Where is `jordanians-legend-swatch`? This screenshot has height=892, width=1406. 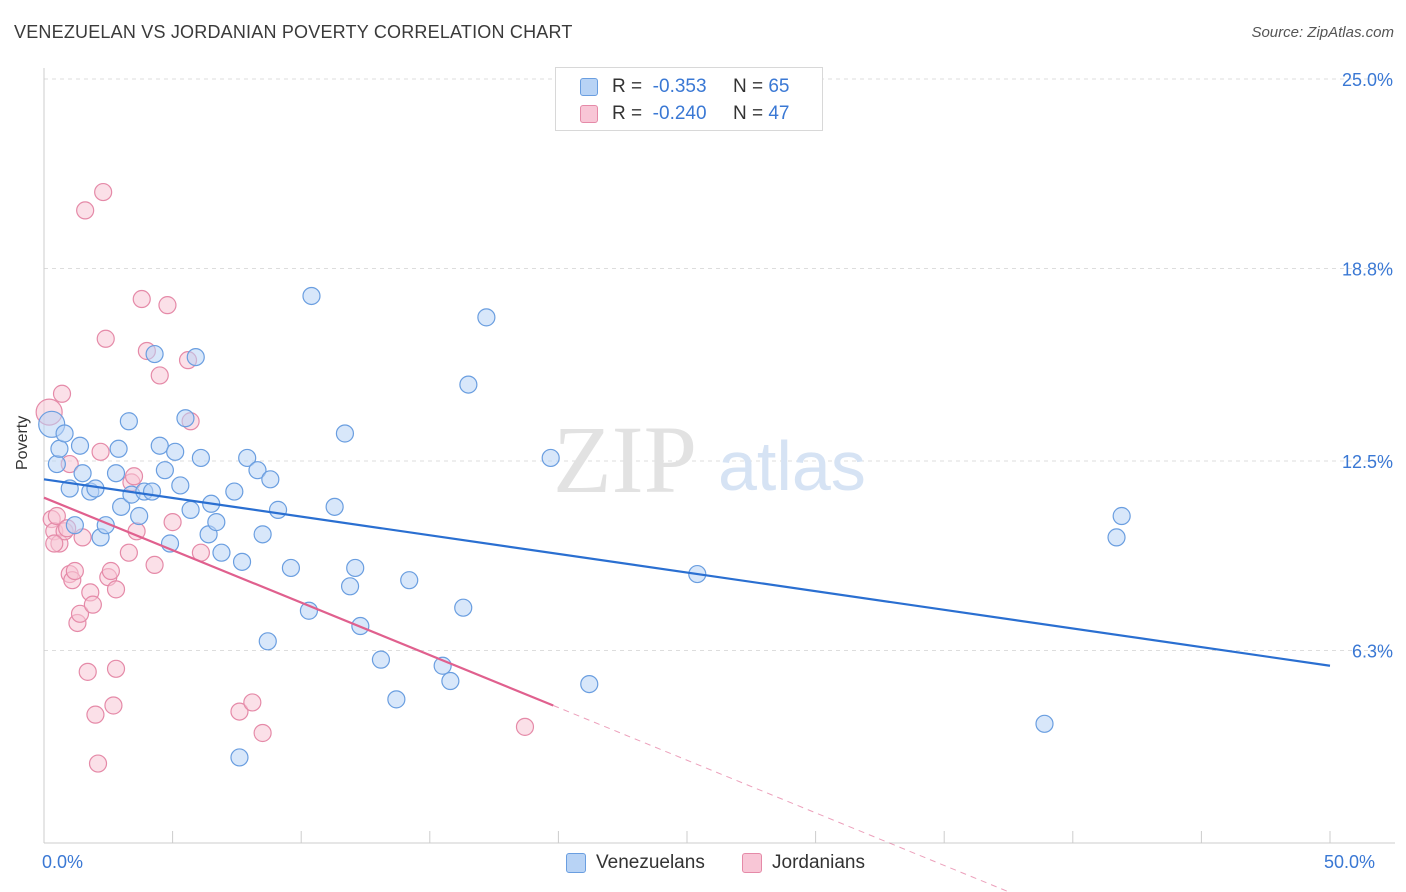 jordanians-legend-swatch is located at coordinates (752, 863).